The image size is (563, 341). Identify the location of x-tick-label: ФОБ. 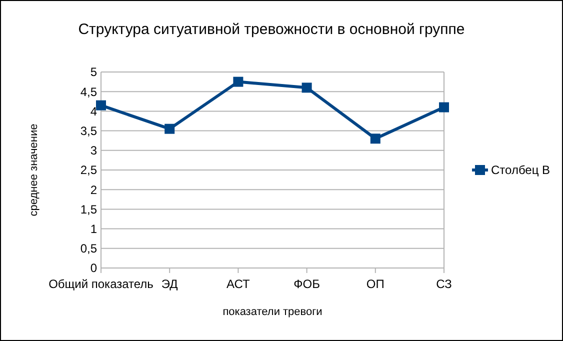
(307, 284).